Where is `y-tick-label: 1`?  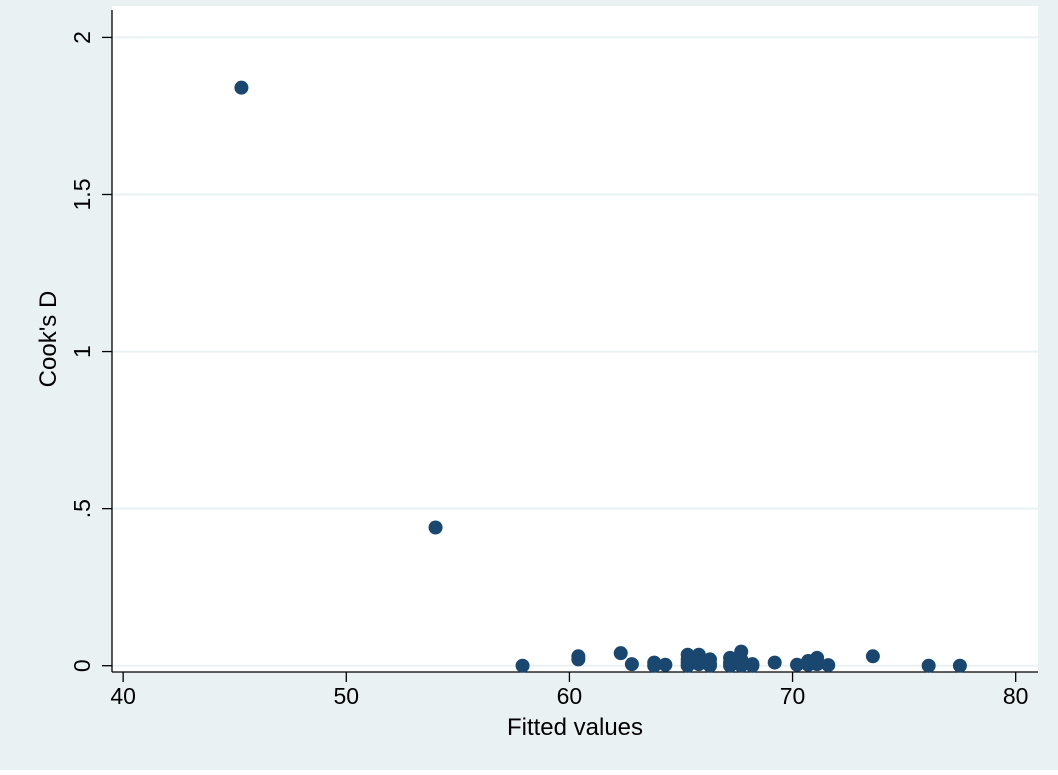
y-tick-label: 1 is located at coordinates (82, 351).